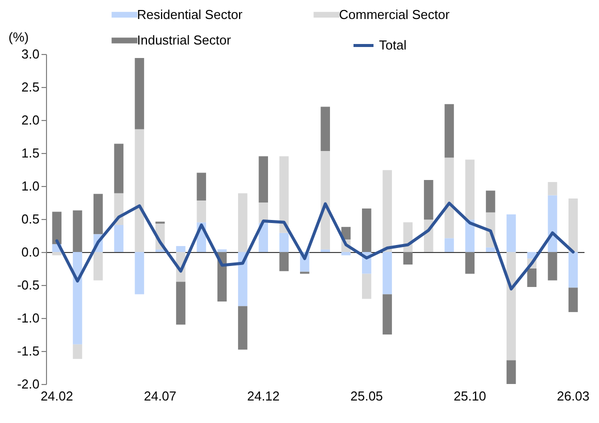 The width and height of the screenshot is (599, 423). I want to click on x-tick-label: 24.12, so click(263, 396).